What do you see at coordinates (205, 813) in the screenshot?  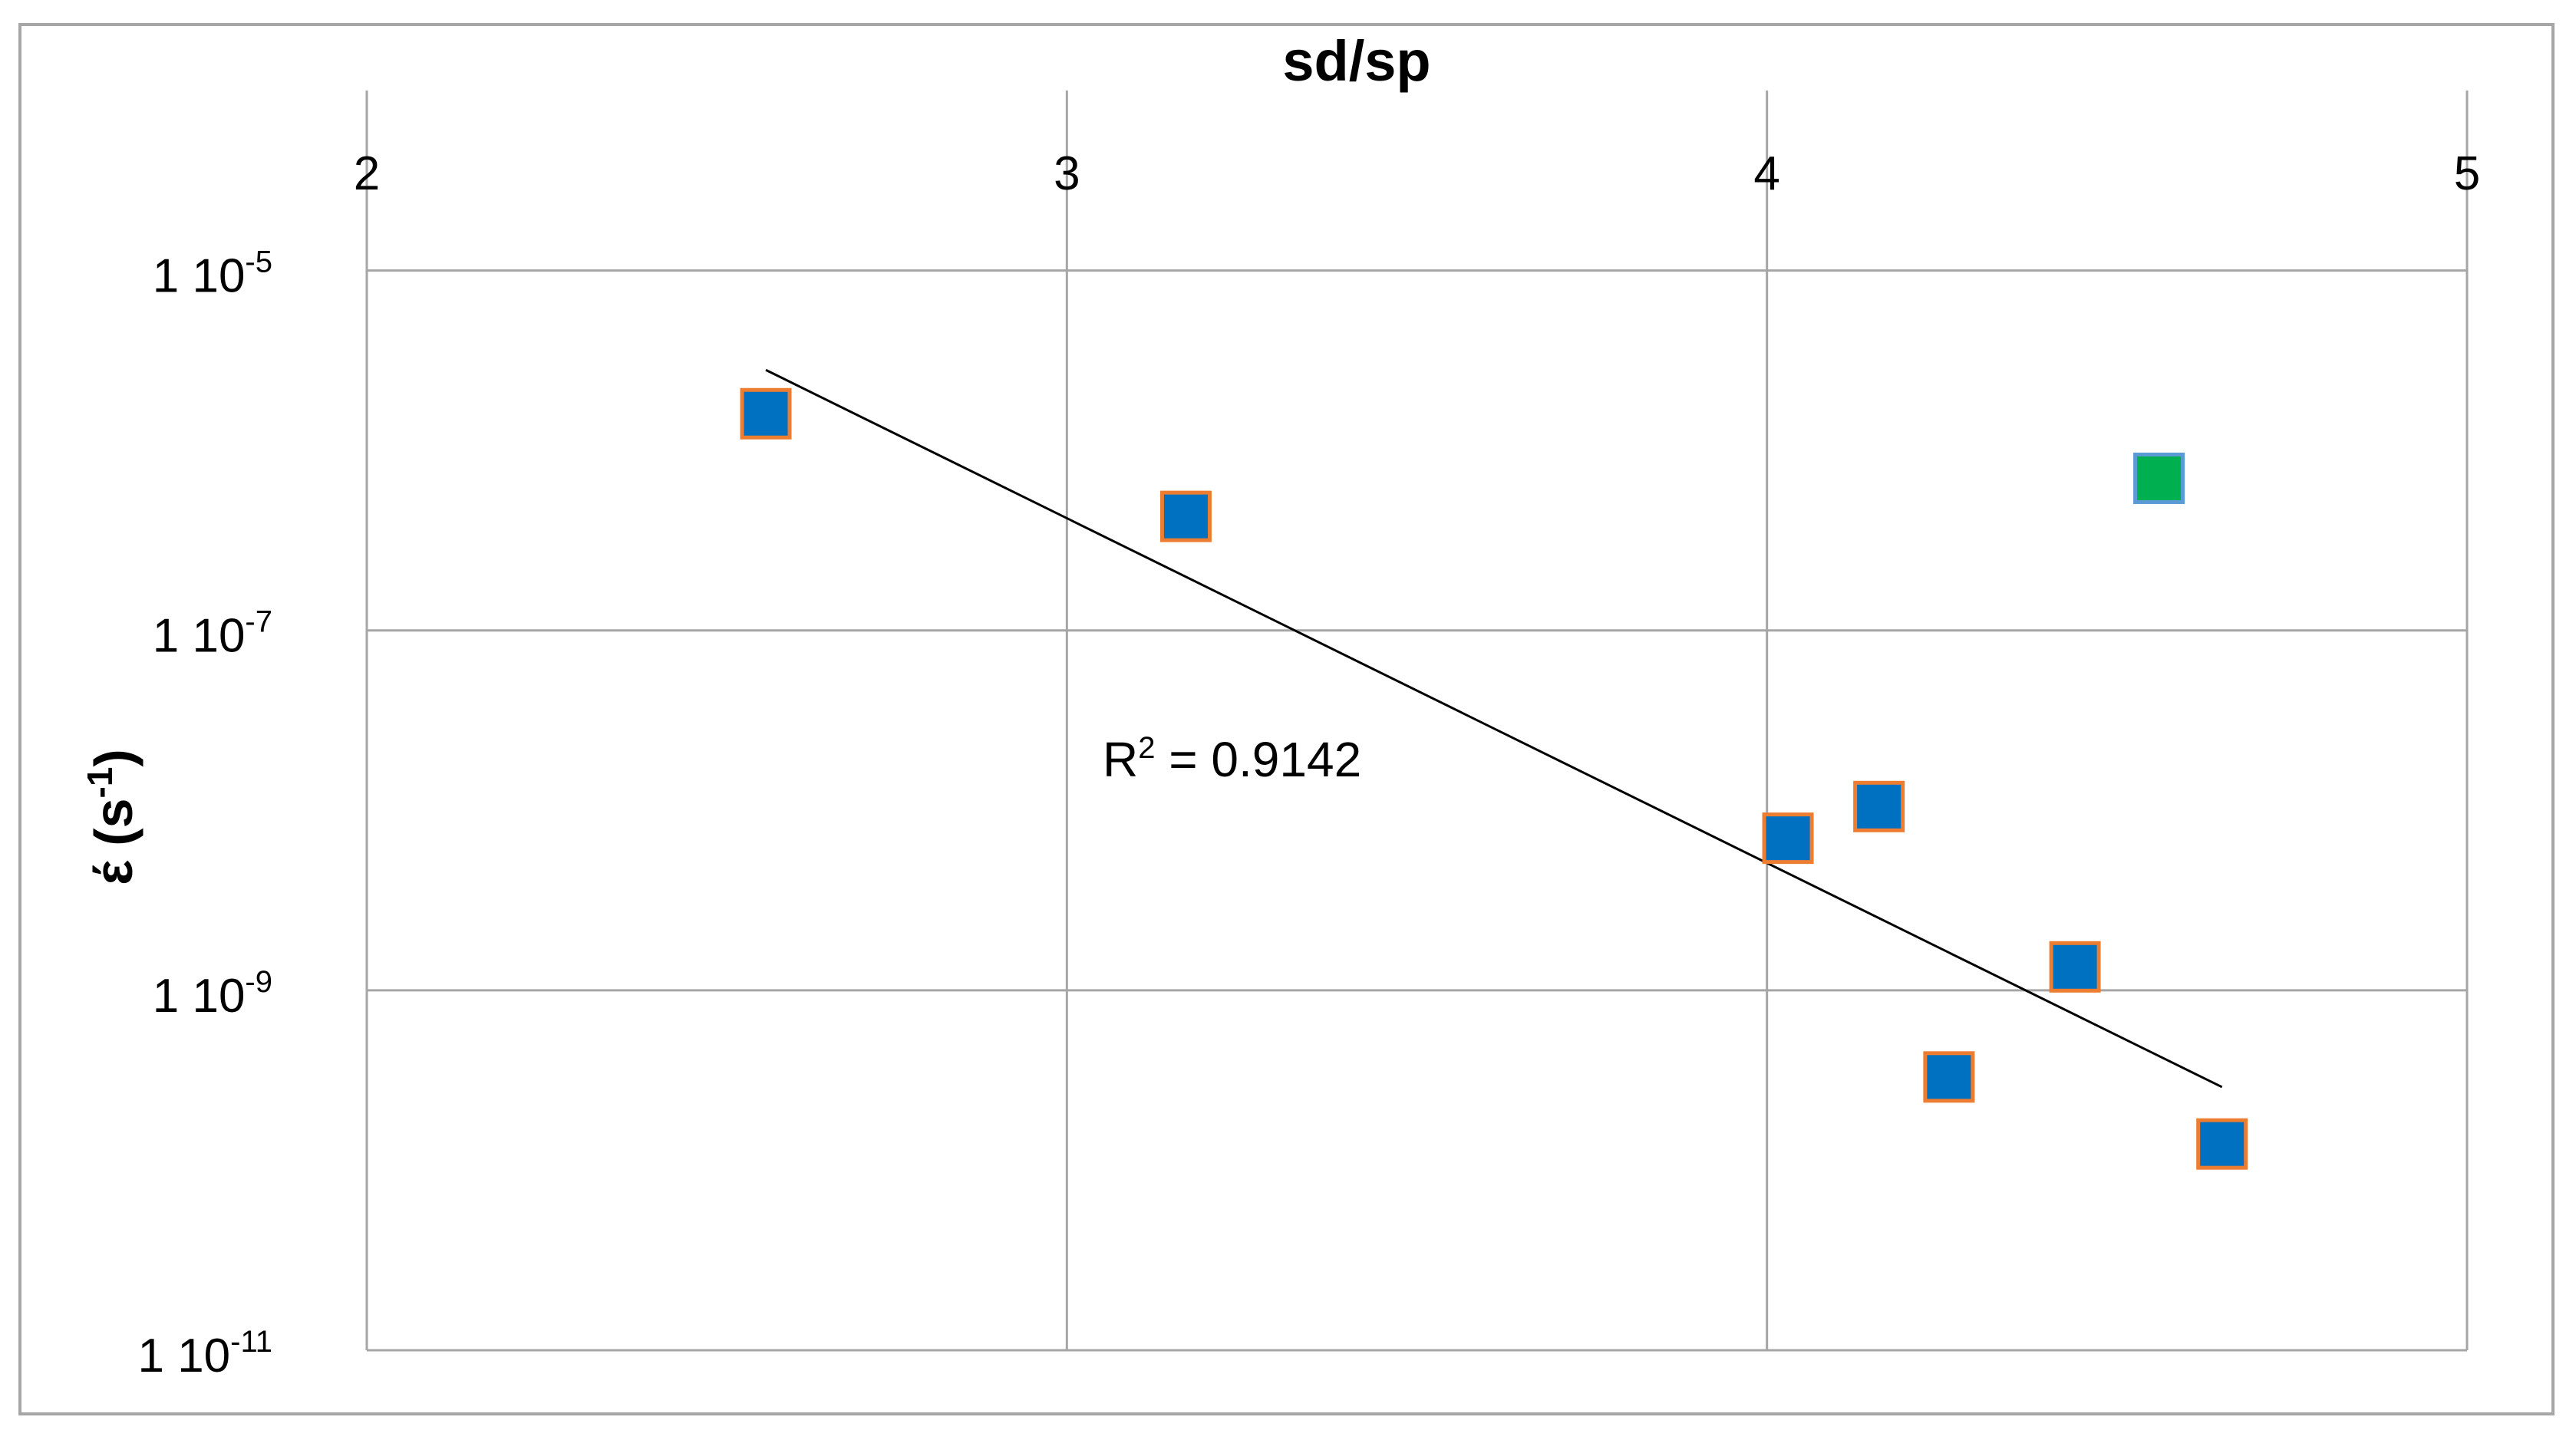 I see `y-tick-labels: 1 10-5 1 10-7 1 10-9 1 10-11` at bounding box center [205, 813].